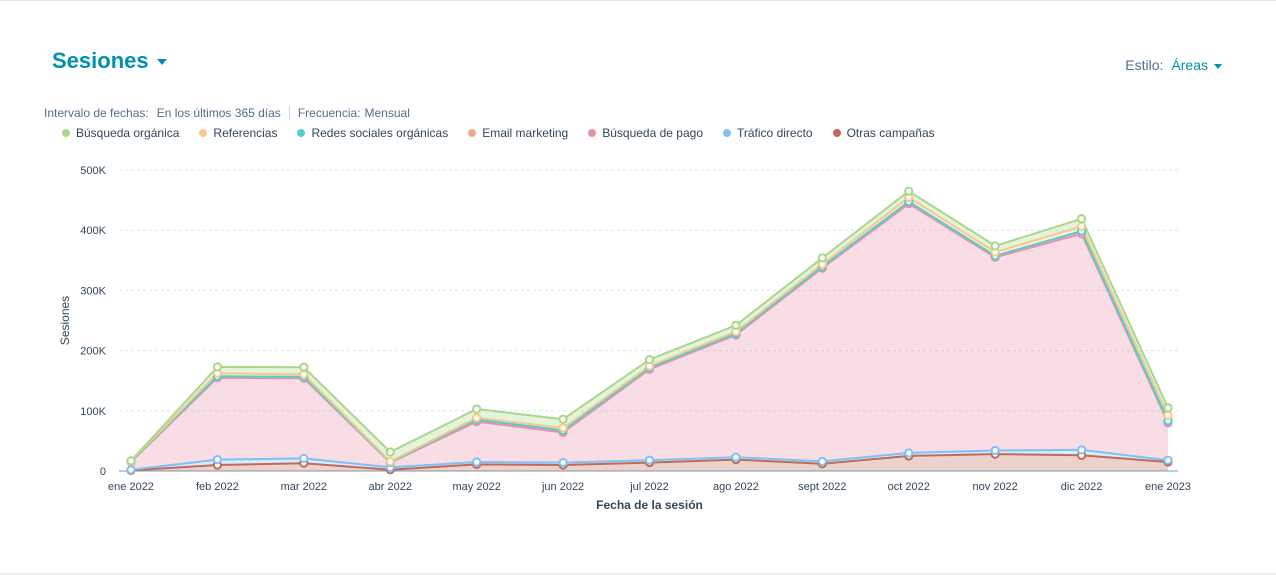  What do you see at coordinates (890, 133) in the screenshot?
I see `legend-label: Otras campañas` at bounding box center [890, 133].